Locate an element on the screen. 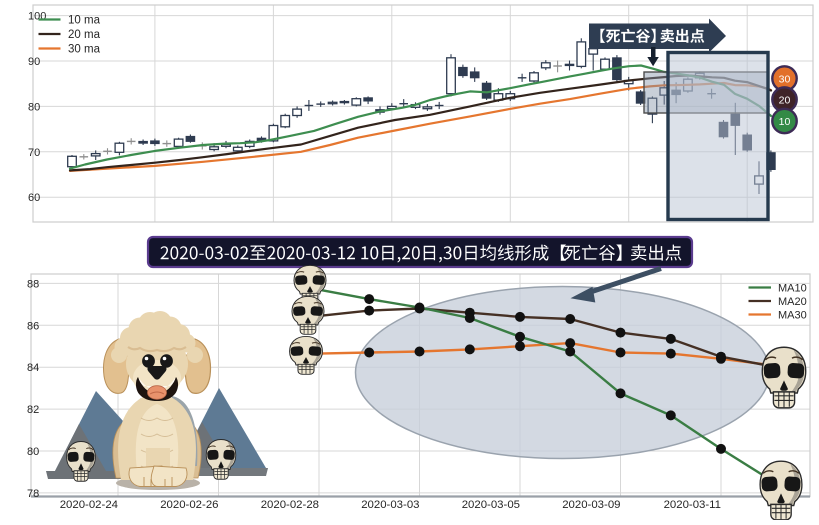 This screenshot has width=819, height=525. svg-text: MA20 is located at coordinates (792, 302).